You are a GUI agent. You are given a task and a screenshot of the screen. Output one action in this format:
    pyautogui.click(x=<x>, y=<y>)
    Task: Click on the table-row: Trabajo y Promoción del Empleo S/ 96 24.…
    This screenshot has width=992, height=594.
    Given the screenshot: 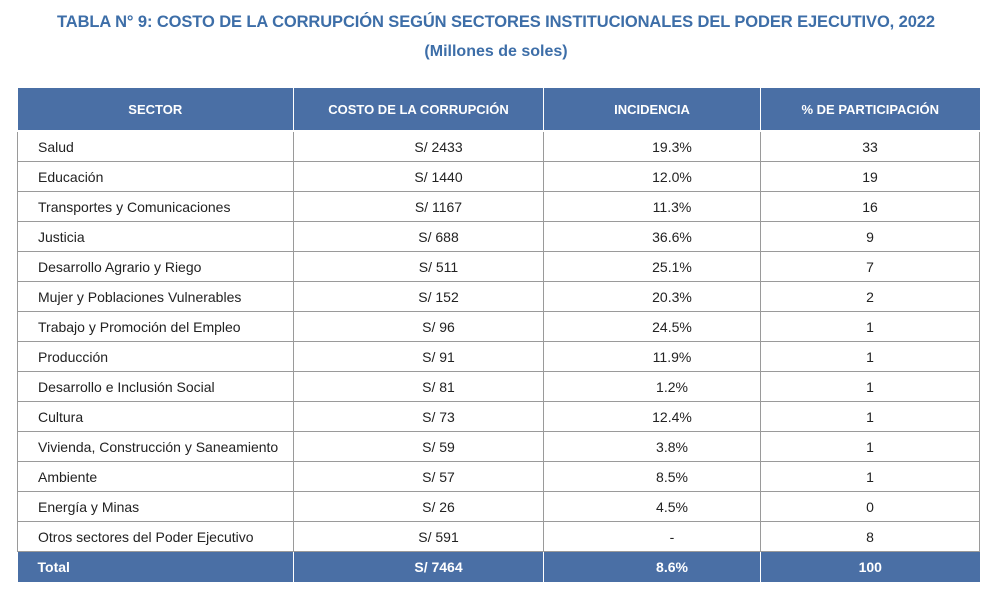 What is the action you would take?
    pyautogui.click(x=498, y=326)
    